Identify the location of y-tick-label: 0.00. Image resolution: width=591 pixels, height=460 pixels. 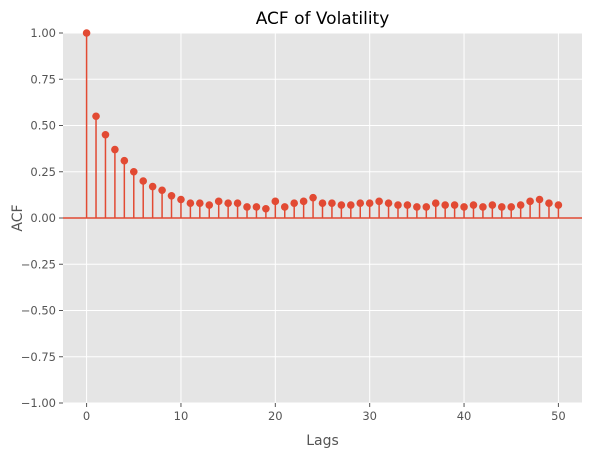
(43, 218).